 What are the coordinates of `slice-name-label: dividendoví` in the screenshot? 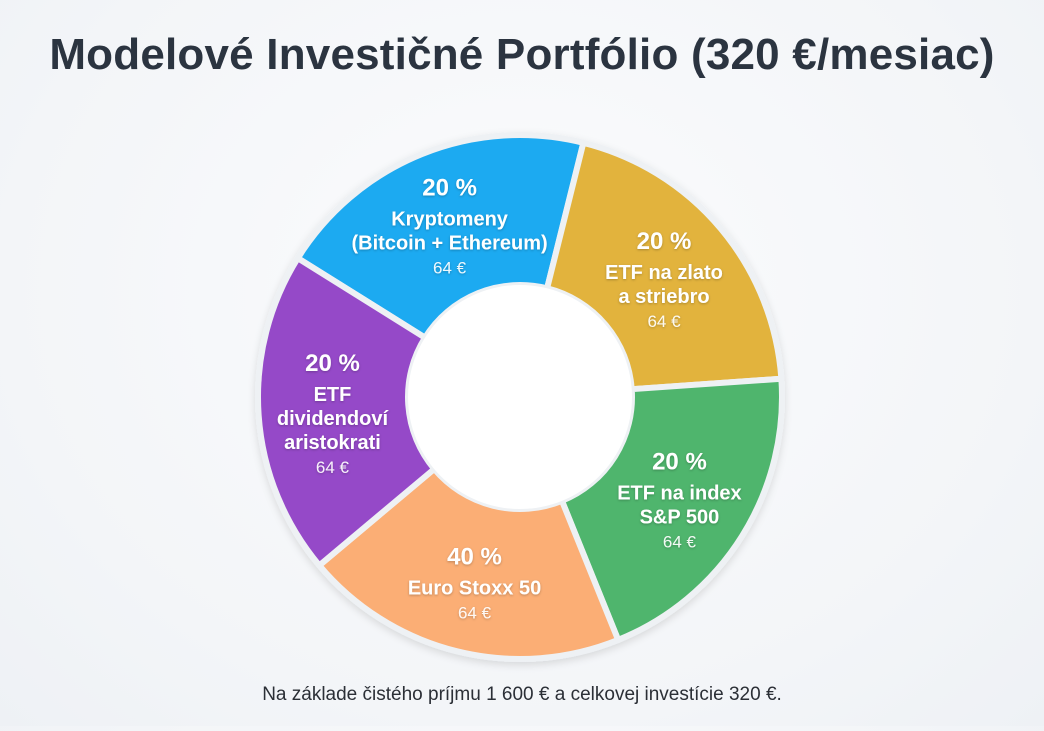 It's located at (333, 419).